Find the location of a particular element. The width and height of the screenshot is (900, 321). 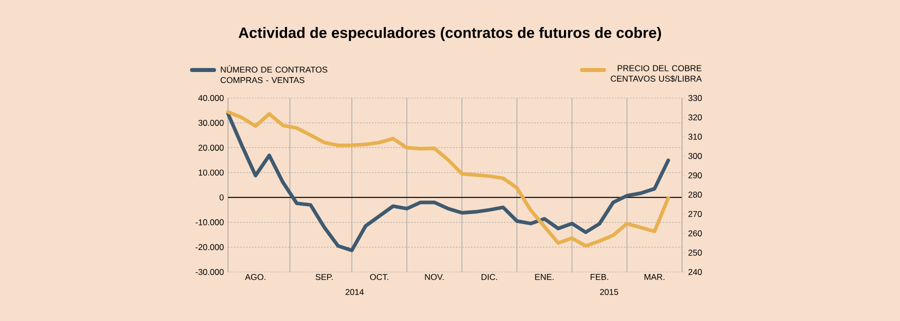

y-tick-label: 40.000 is located at coordinates (211, 98).